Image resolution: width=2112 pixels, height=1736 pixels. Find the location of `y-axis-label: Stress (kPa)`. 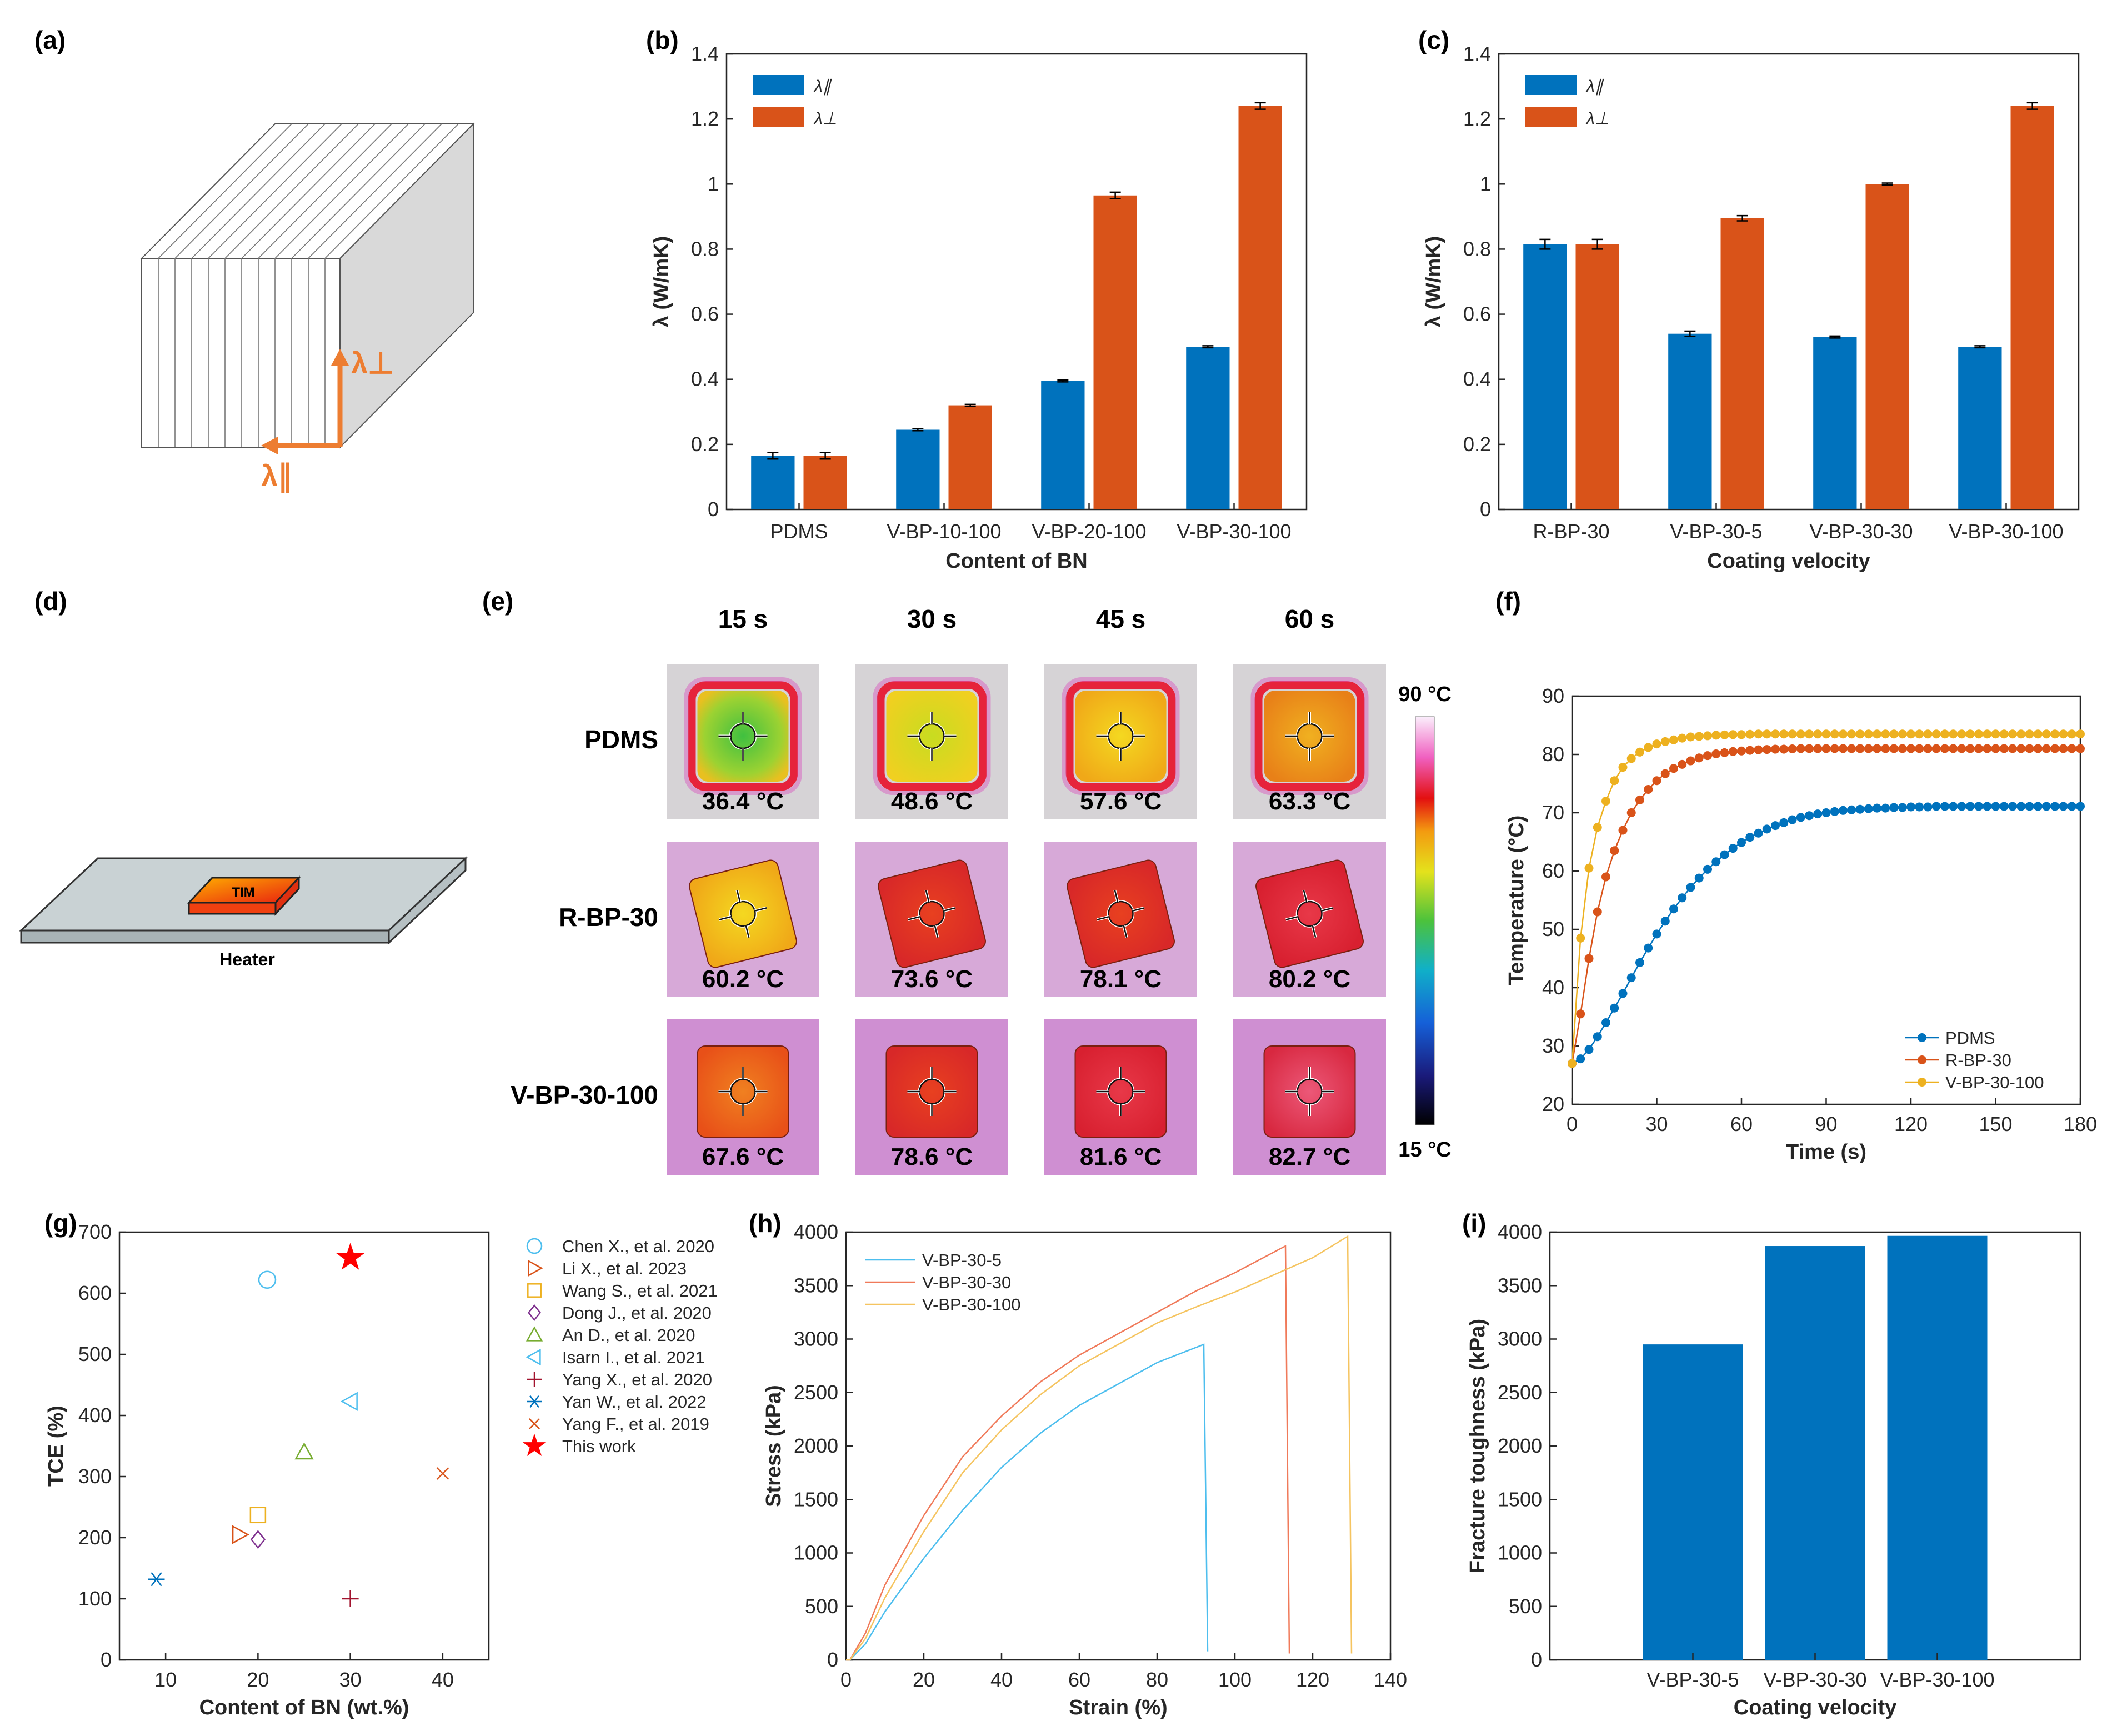

y-axis-label: Stress (kPa) is located at coordinates (773, 1446).